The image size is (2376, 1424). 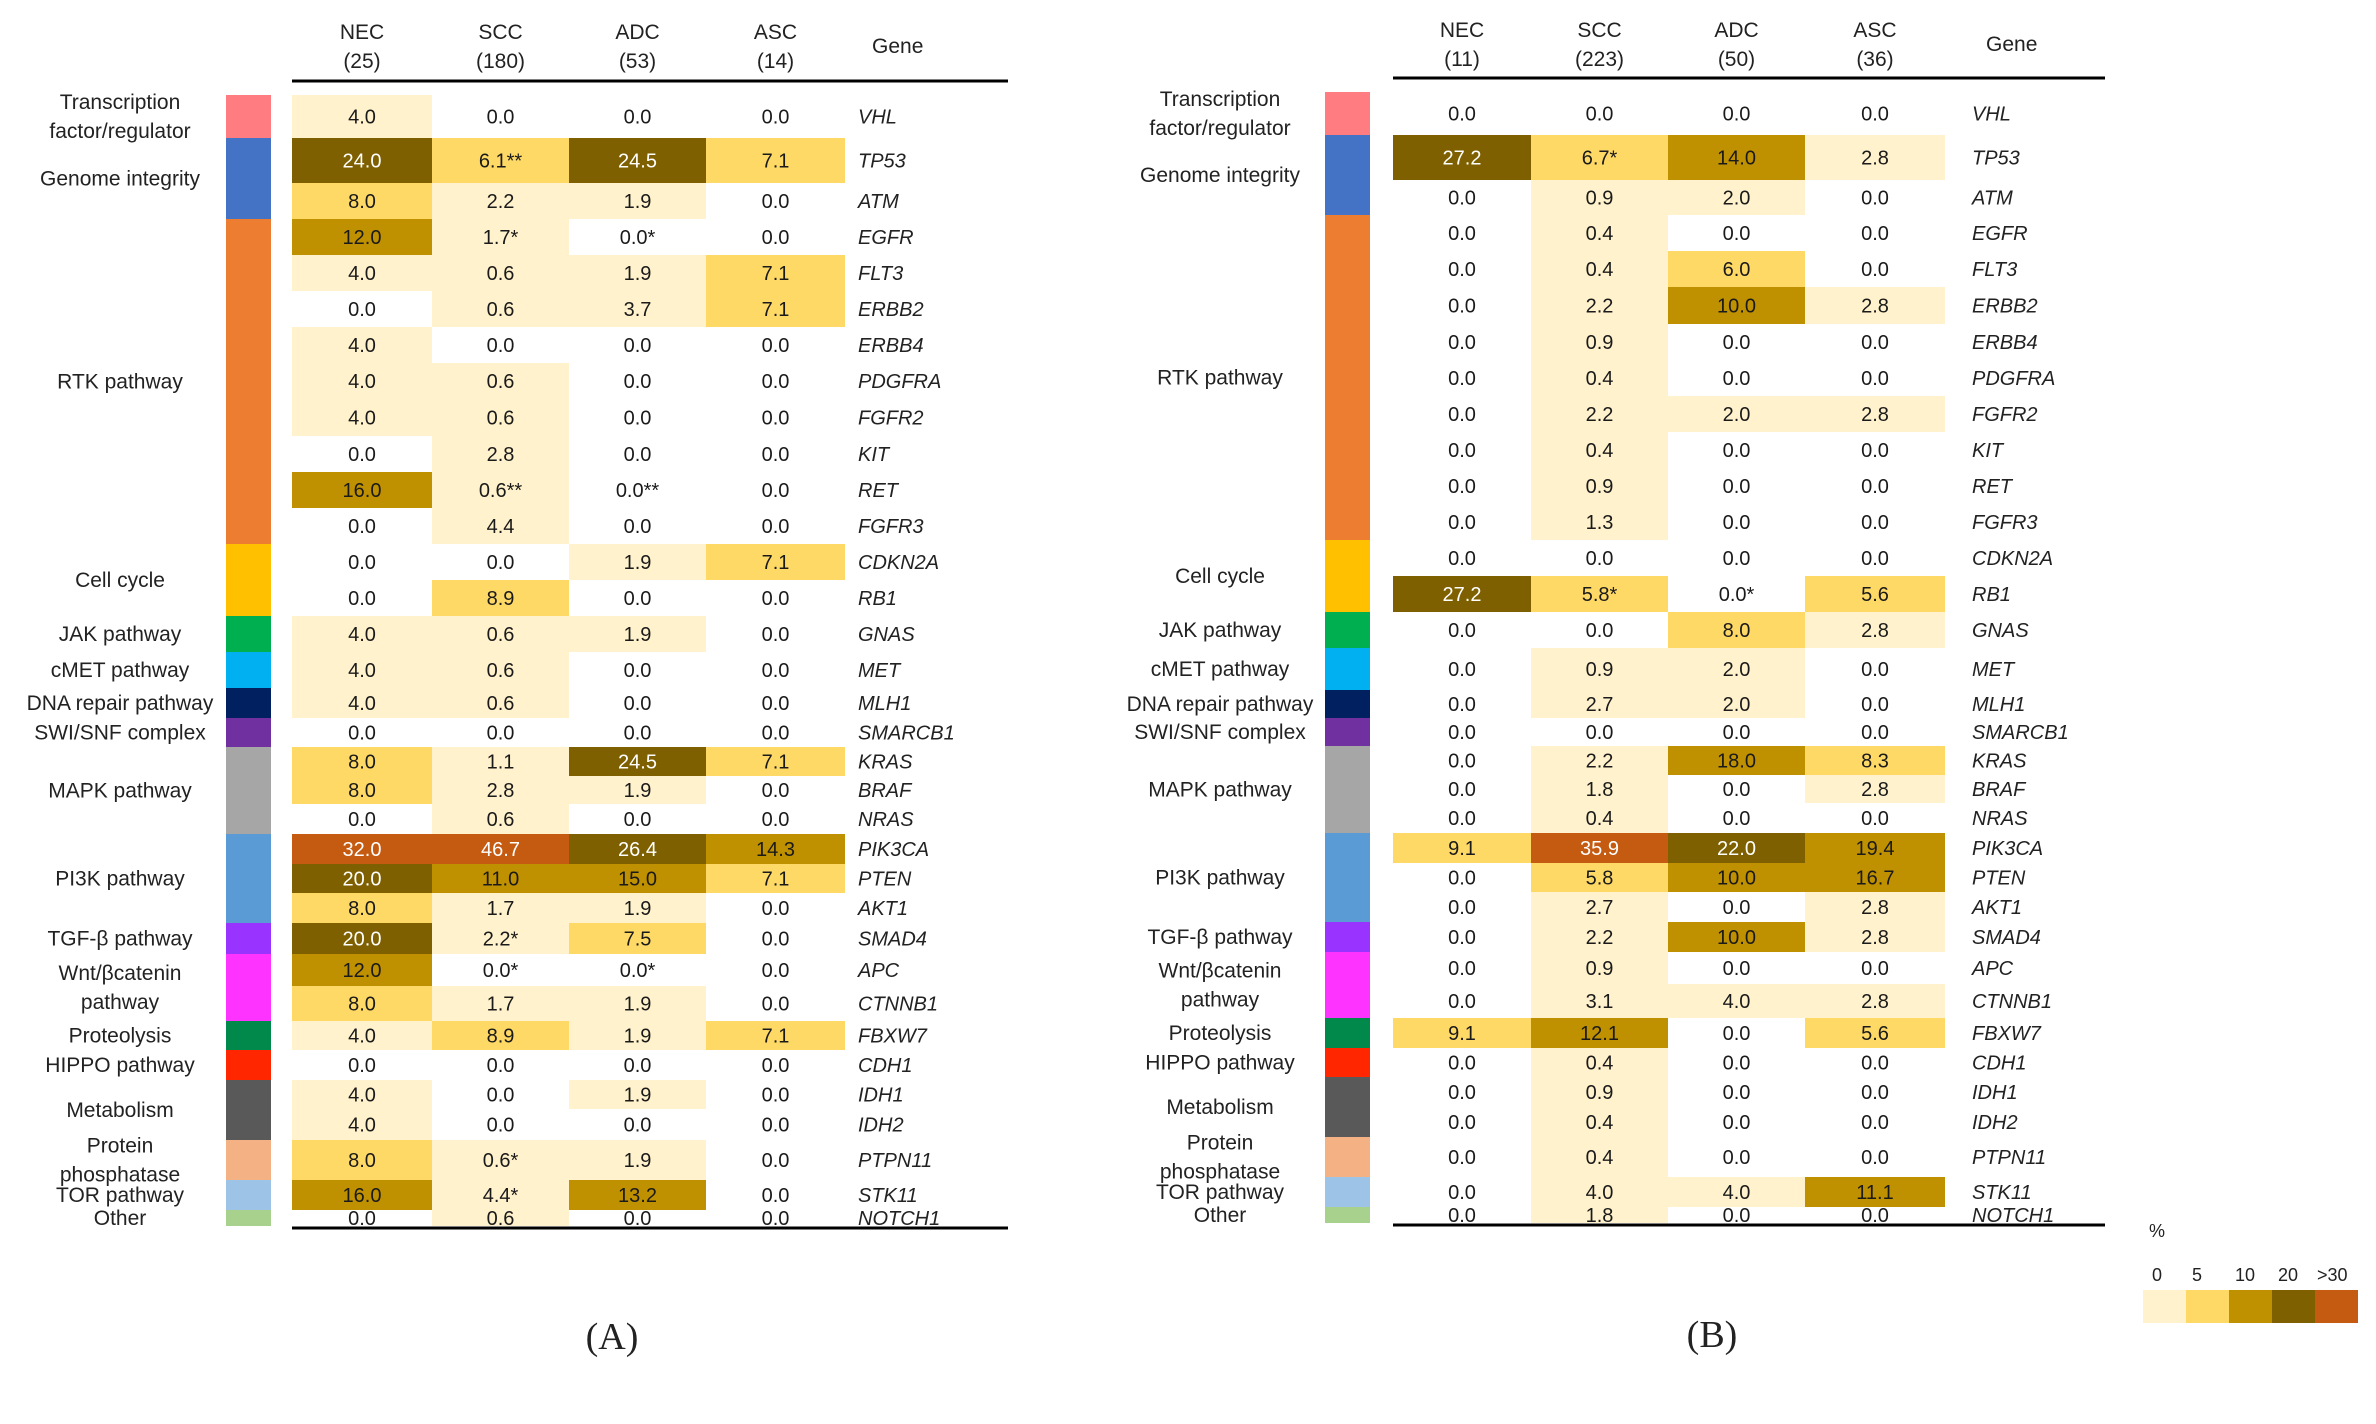 What do you see at coordinates (775, 850) in the screenshot?
I see `cell-value-label: 14.3` at bounding box center [775, 850].